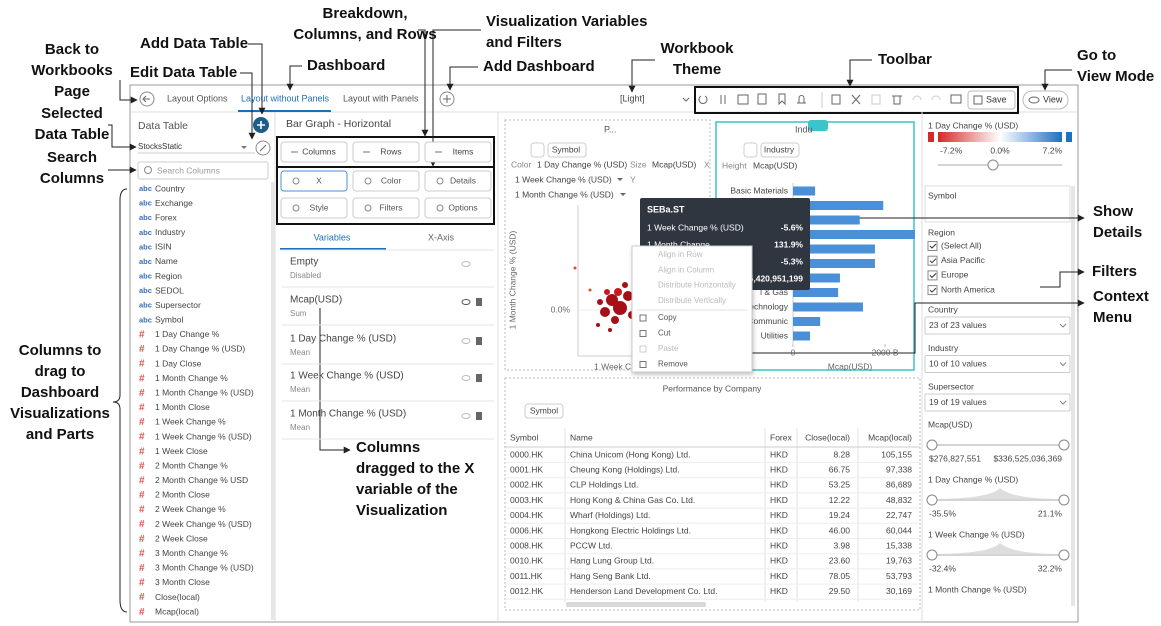 The width and height of the screenshot is (1161, 626). I want to click on column-item: 2 Week Close, so click(181, 538).